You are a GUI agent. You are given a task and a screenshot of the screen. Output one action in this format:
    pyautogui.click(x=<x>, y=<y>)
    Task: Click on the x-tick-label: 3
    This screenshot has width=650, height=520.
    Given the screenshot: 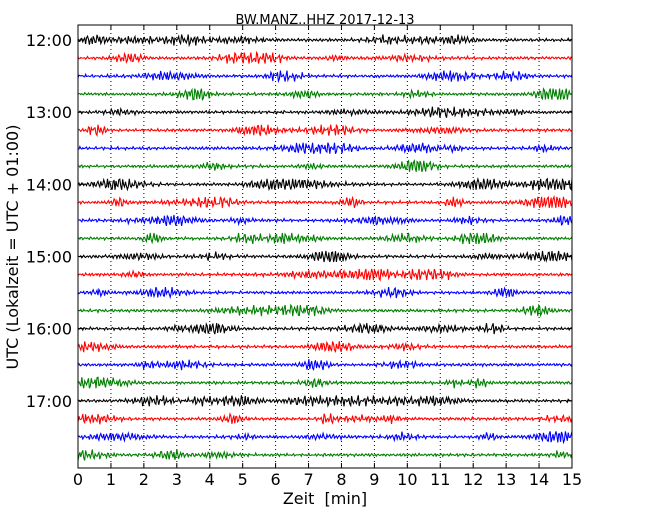 What is the action you would take?
    pyautogui.click(x=177, y=479)
    